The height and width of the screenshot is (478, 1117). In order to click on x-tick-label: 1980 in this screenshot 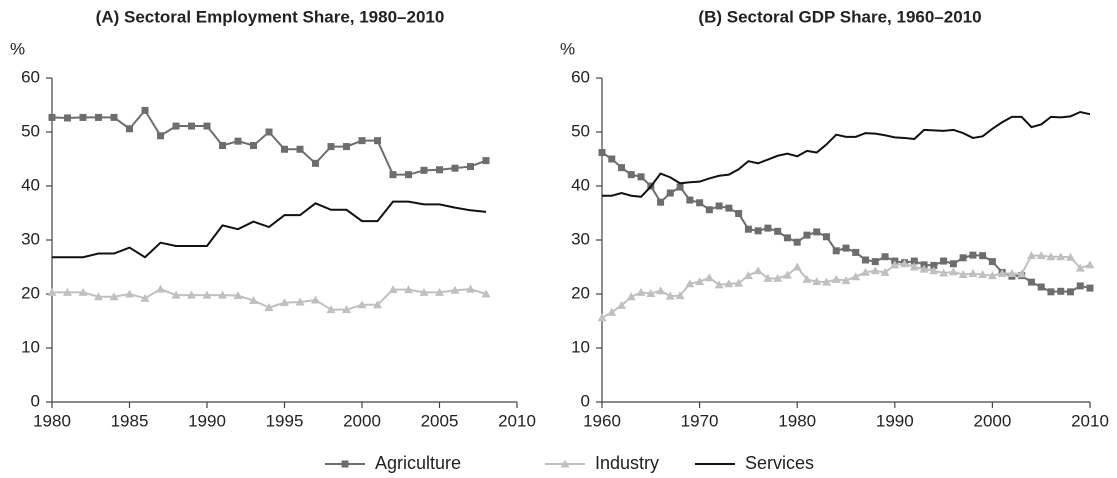, I will do `click(52, 420)`.